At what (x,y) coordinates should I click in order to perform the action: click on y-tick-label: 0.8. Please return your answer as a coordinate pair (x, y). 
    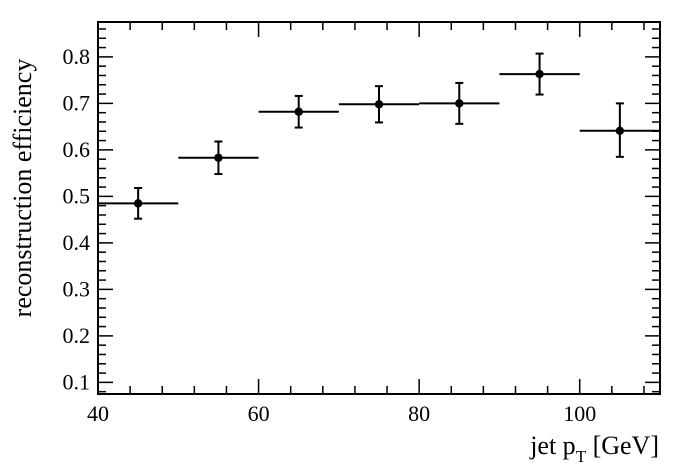
    Looking at the image, I should click on (77, 56).